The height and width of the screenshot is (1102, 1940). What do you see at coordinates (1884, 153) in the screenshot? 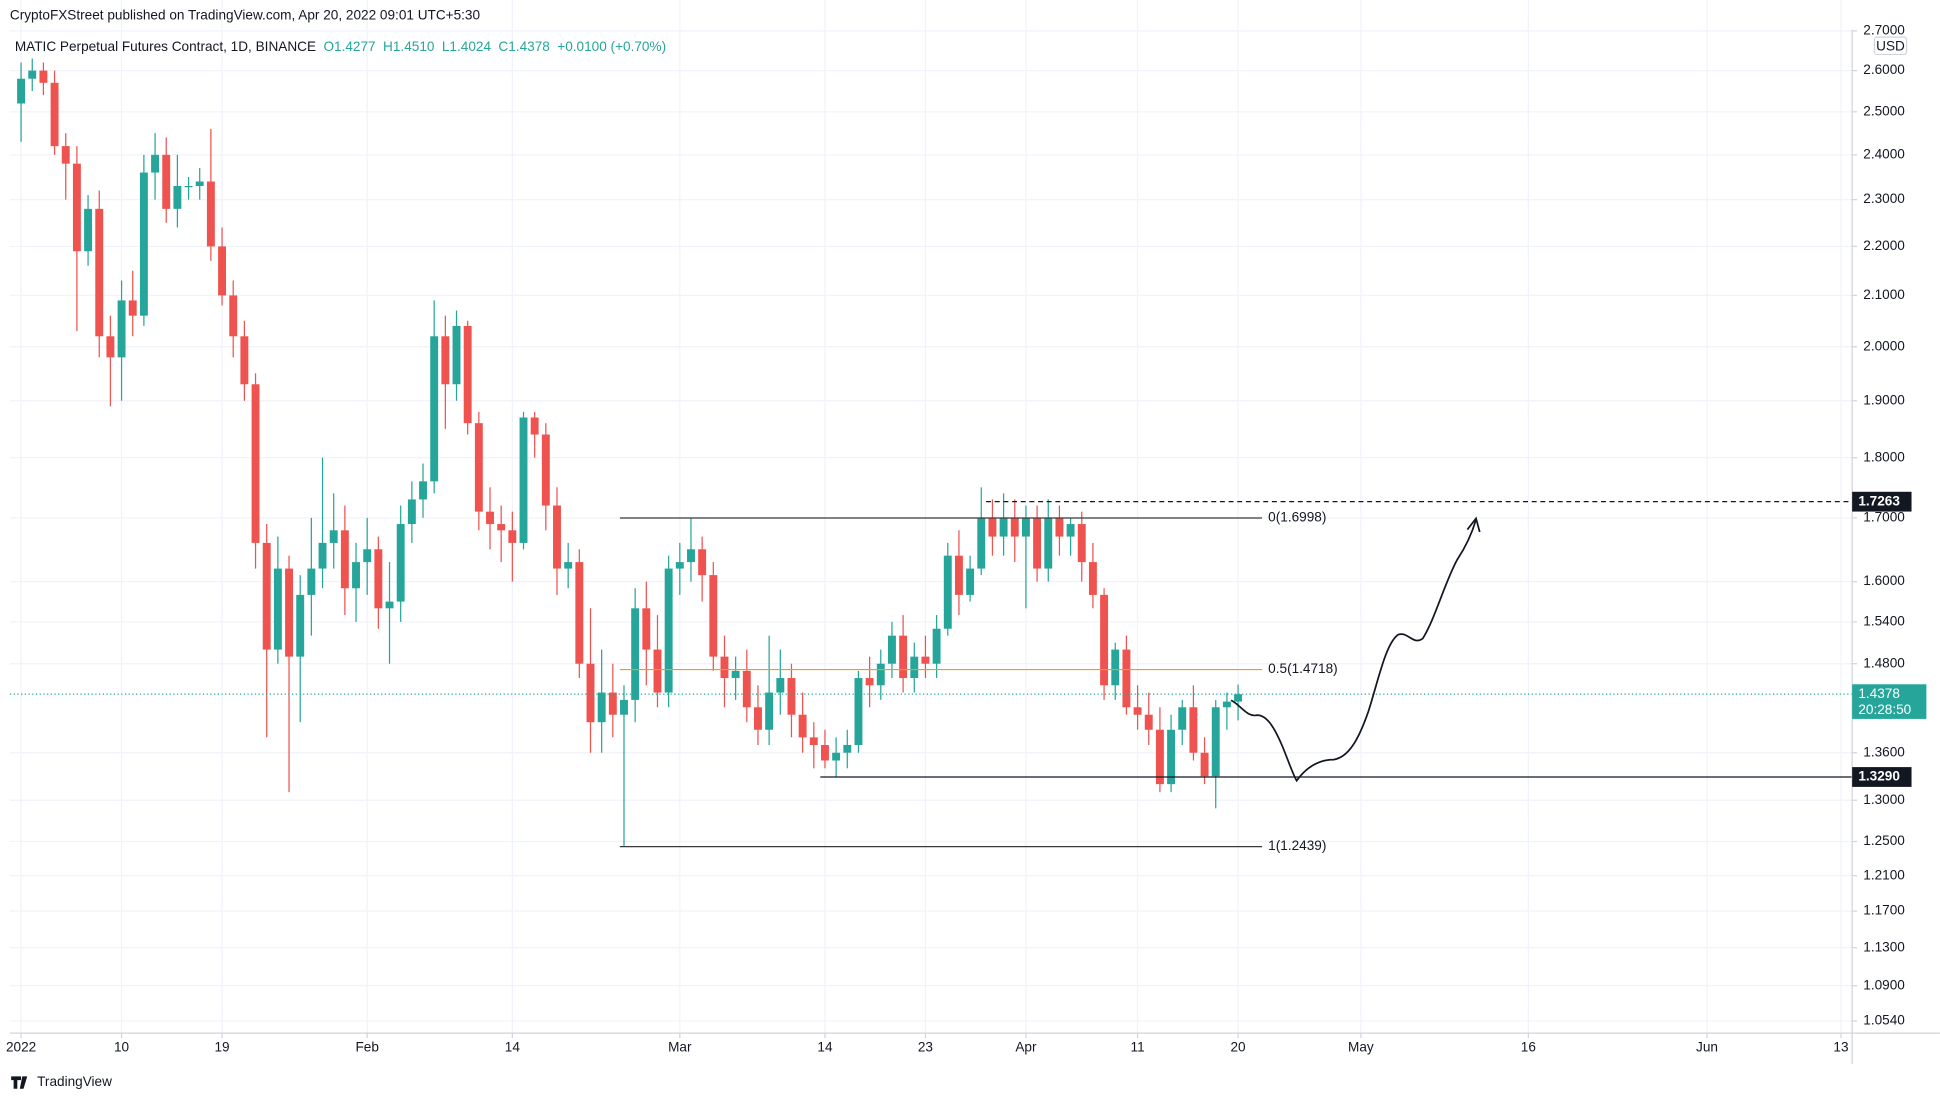
I see `y-tick-label: 2.4000` at bounding box center [1884, 153].